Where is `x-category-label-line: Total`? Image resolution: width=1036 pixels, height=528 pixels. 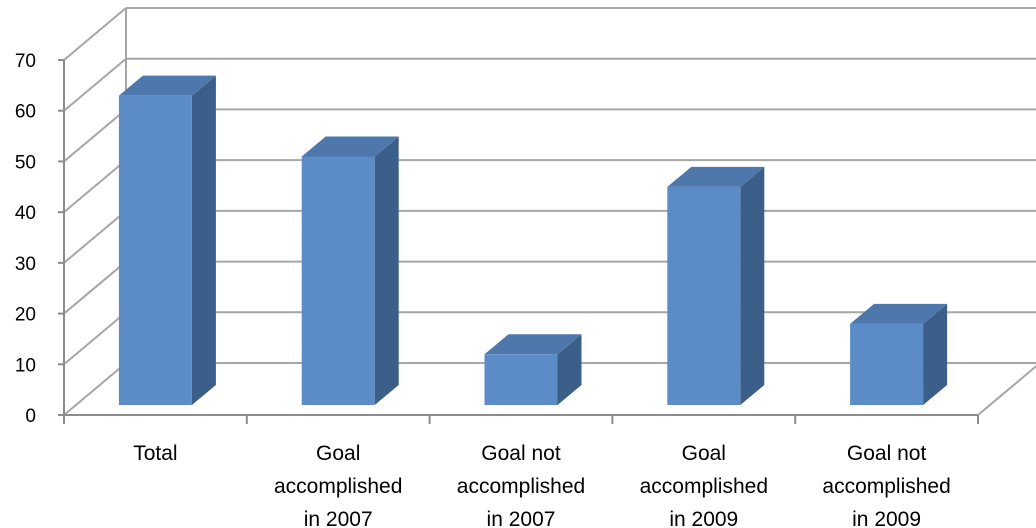
x-category-label-line: Total is located at coordinates (155, 453).